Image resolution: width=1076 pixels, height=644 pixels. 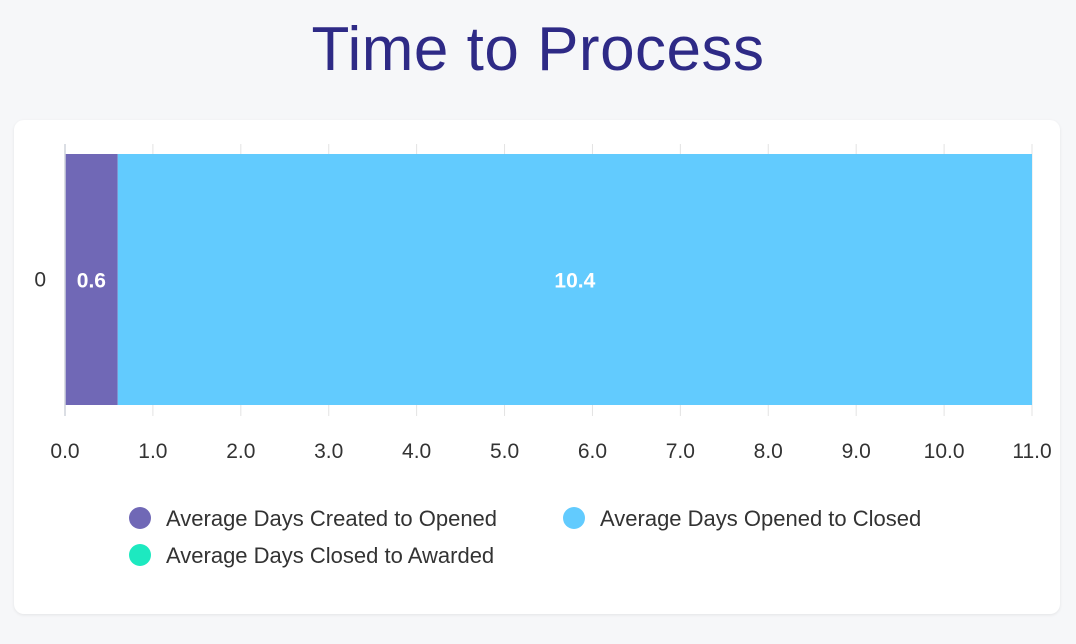 I want to click on legend-label: Average Days Created to Opened, so click(x=331, y=518).